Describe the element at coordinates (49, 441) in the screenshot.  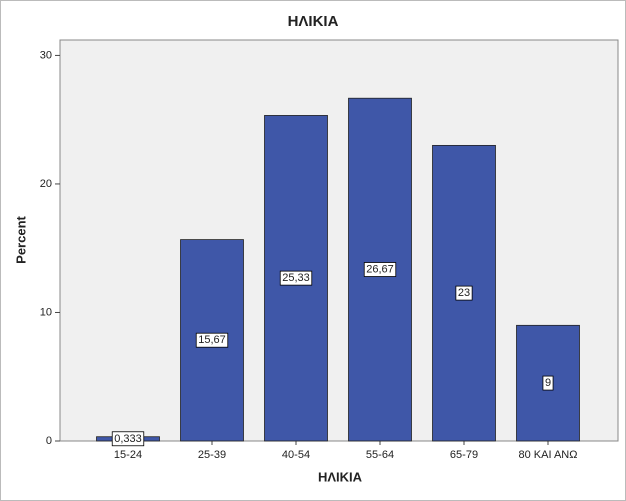
I see `y-tick-label: 0` at that location.